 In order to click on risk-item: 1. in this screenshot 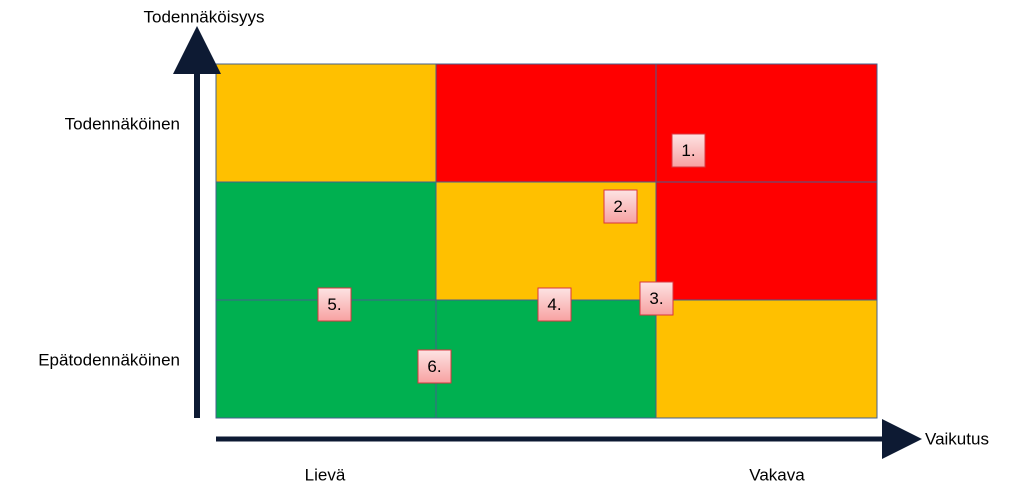, I will do `click(688, 150)`.